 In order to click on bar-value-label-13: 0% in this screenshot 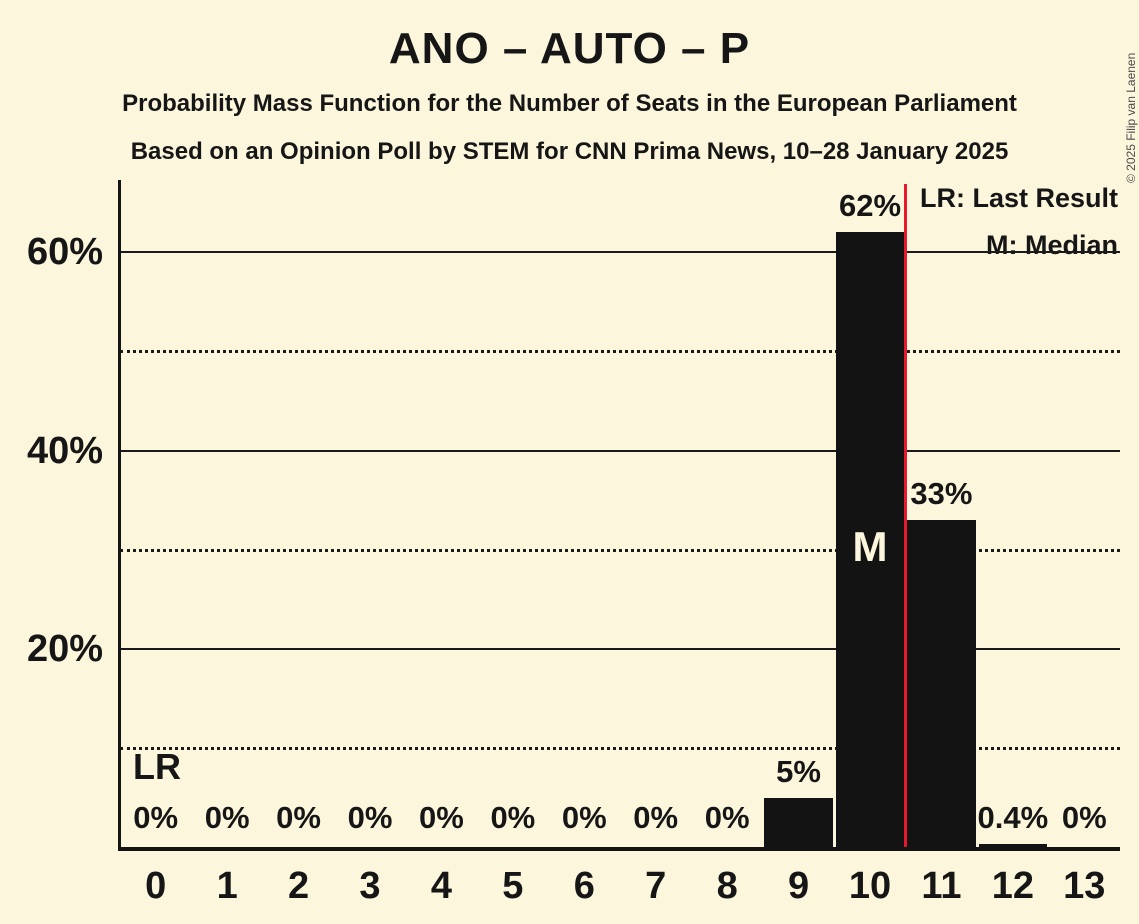, I will do `click(1084, 817)`.